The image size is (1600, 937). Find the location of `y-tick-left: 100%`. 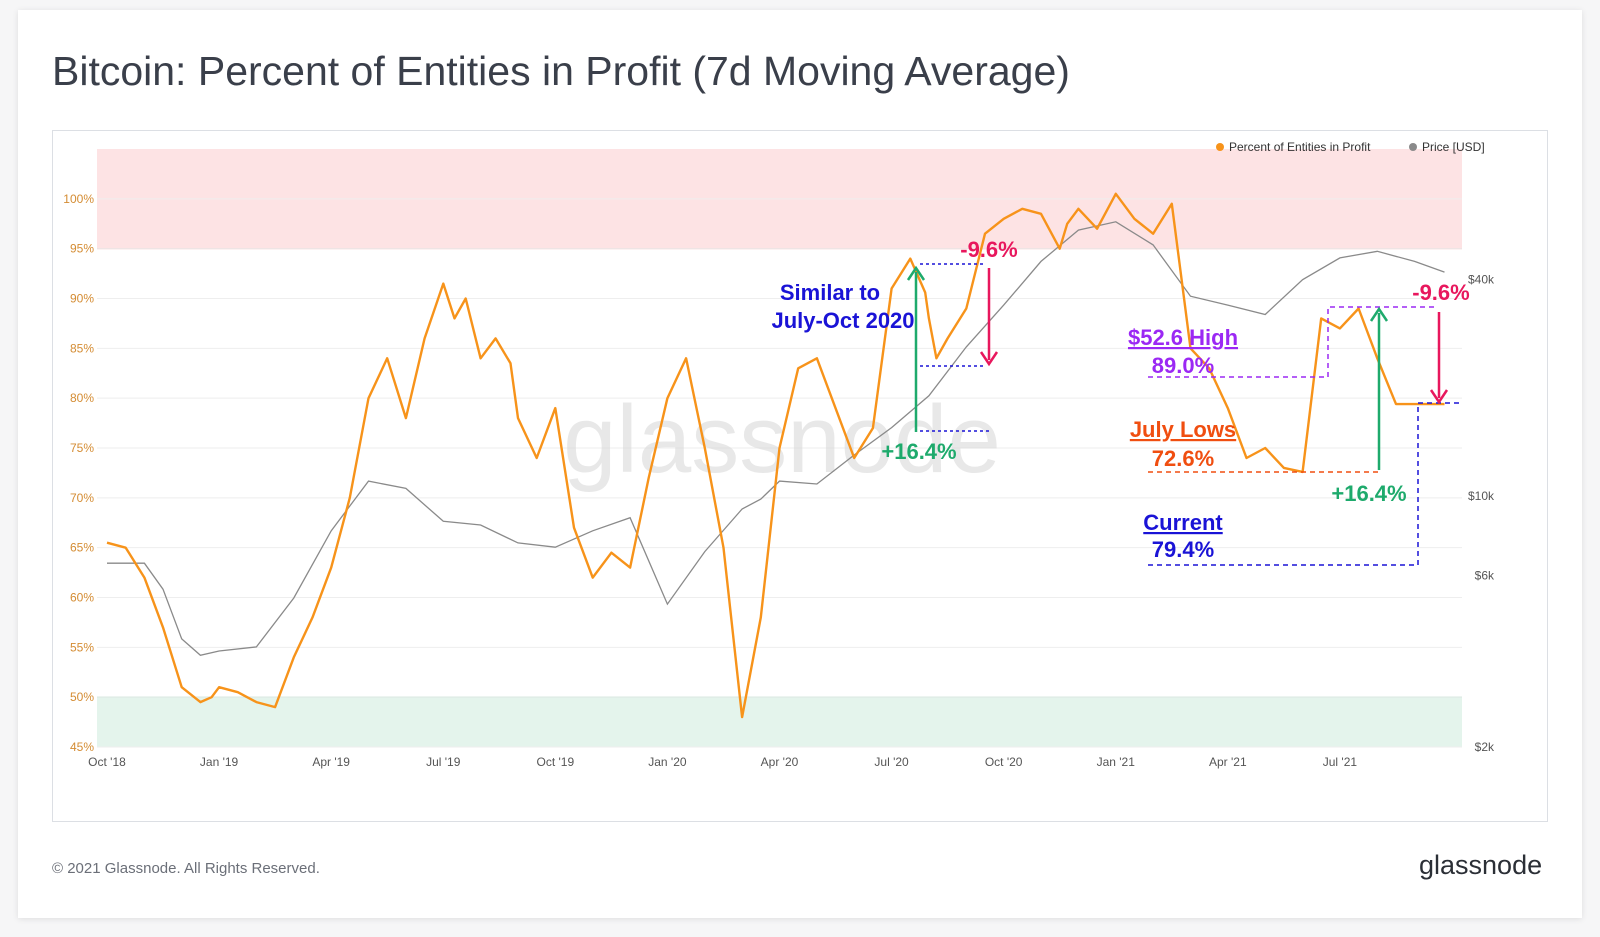

y-tick-left: 100% is located at coordinates (78, 199).